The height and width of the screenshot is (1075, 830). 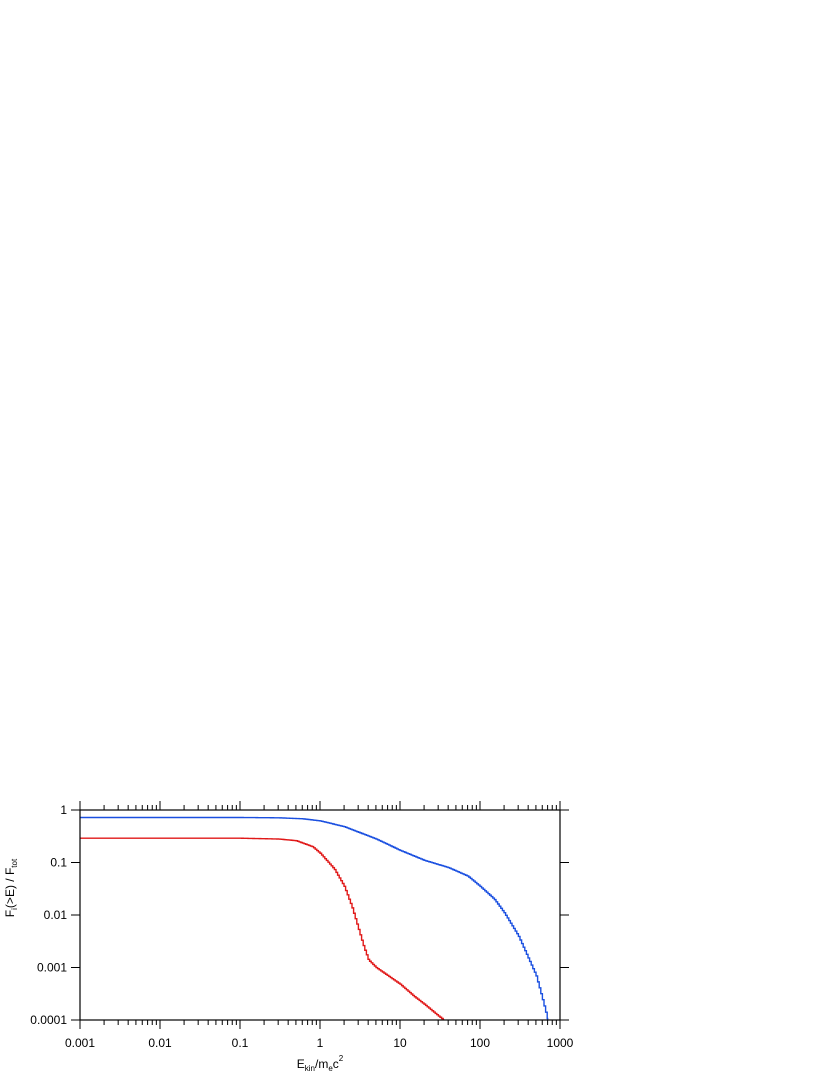 What do you see at coordinates (52, 968) in the screenshot?
I see `y-tick-label: 0.001` at bounding box center [52, 968].